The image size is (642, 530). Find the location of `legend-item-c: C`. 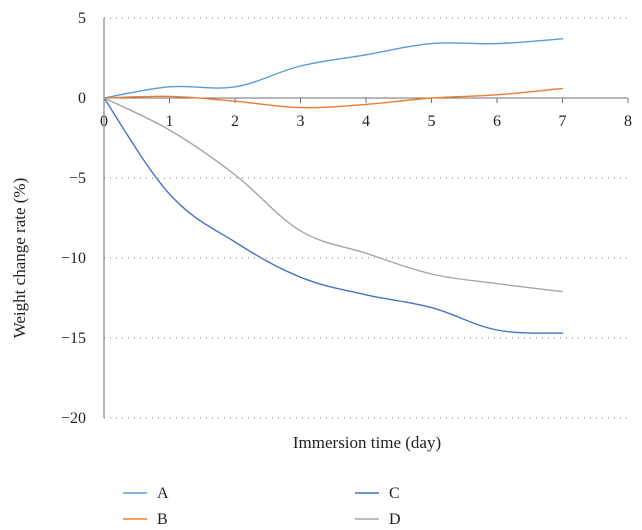

legend-item-c: C is located at coordinates (377, 493).